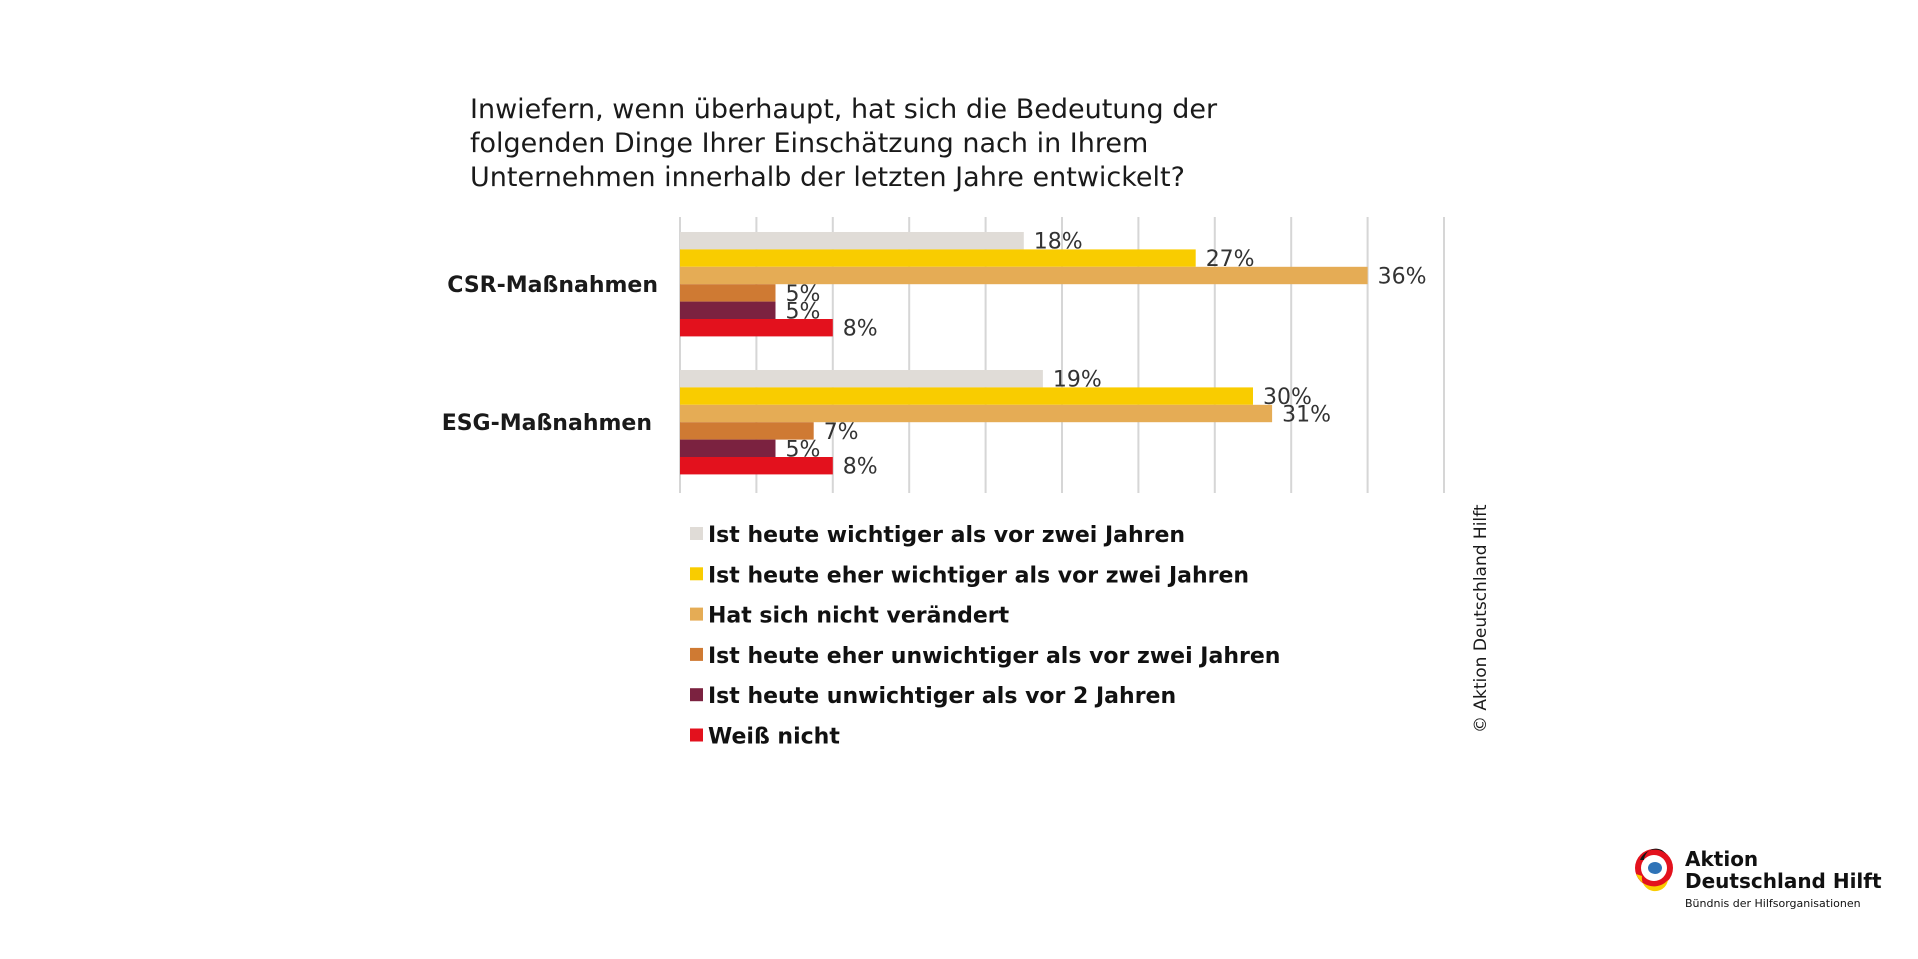  Describe the element at coordinates (774, 737) in the screenshot. I see `legend-label: Weiß nicht` at that location.